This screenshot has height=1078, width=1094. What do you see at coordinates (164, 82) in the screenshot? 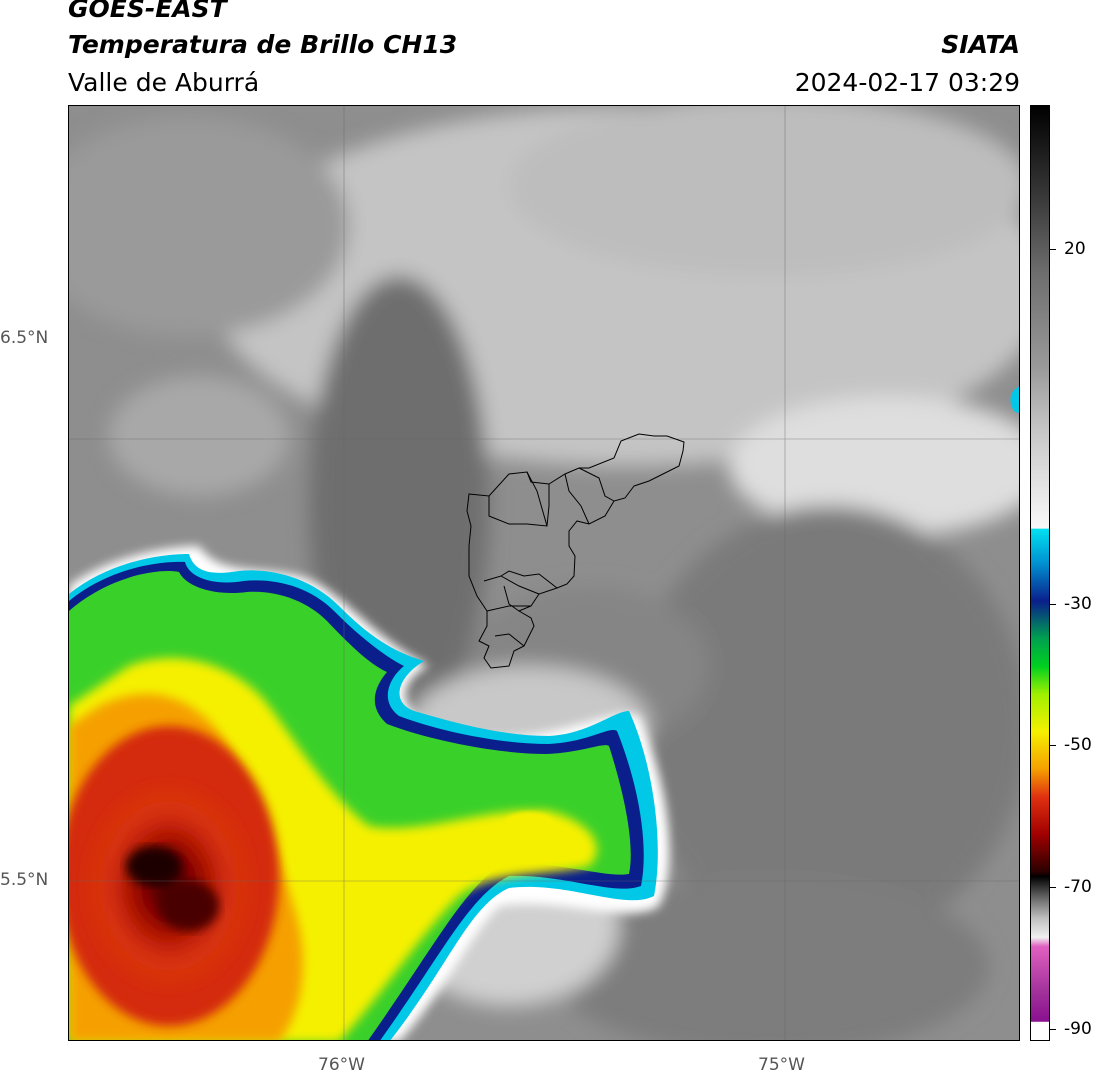
I see `region-subtitle: Valle de Aburrá` at bounding box center [164, 82].